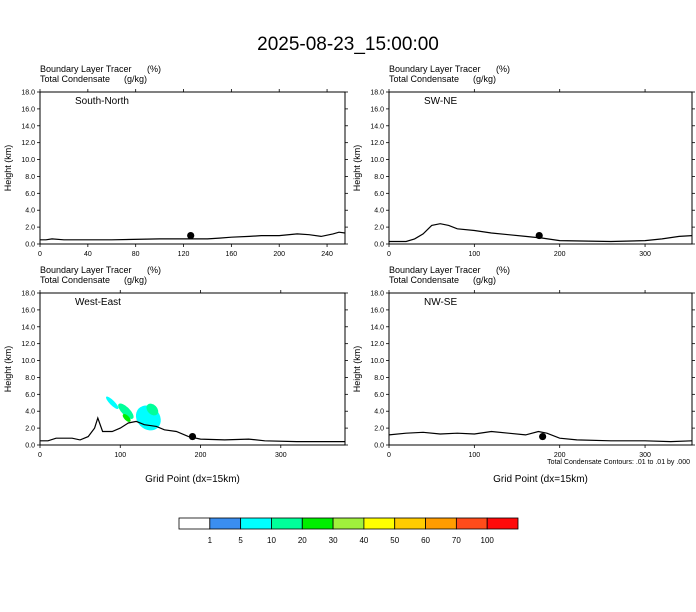  What do you see at coordinates (440, 302) in the screenshot?
I see `panel-name: NW-SE` at bounding box center [440, 302].